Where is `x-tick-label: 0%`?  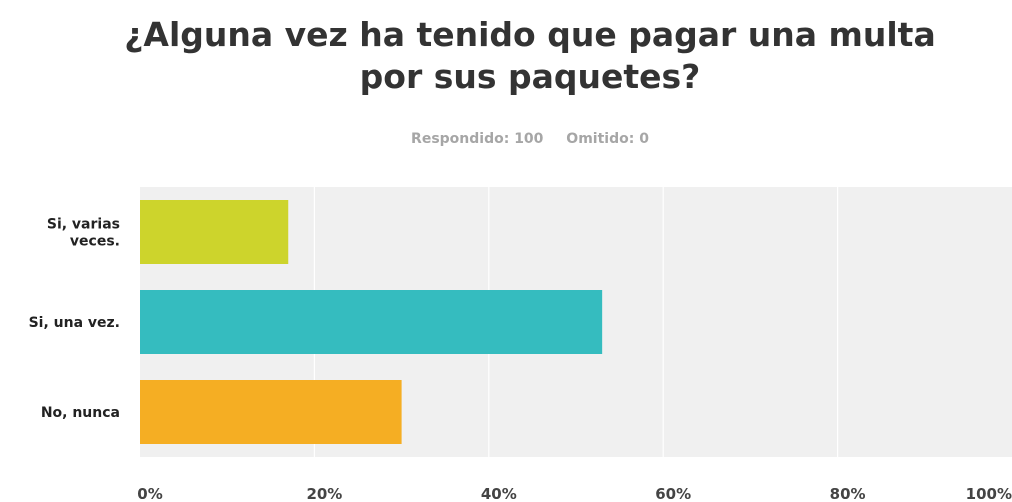
x-tick-label: 0% is located at coordinates (149, 493).